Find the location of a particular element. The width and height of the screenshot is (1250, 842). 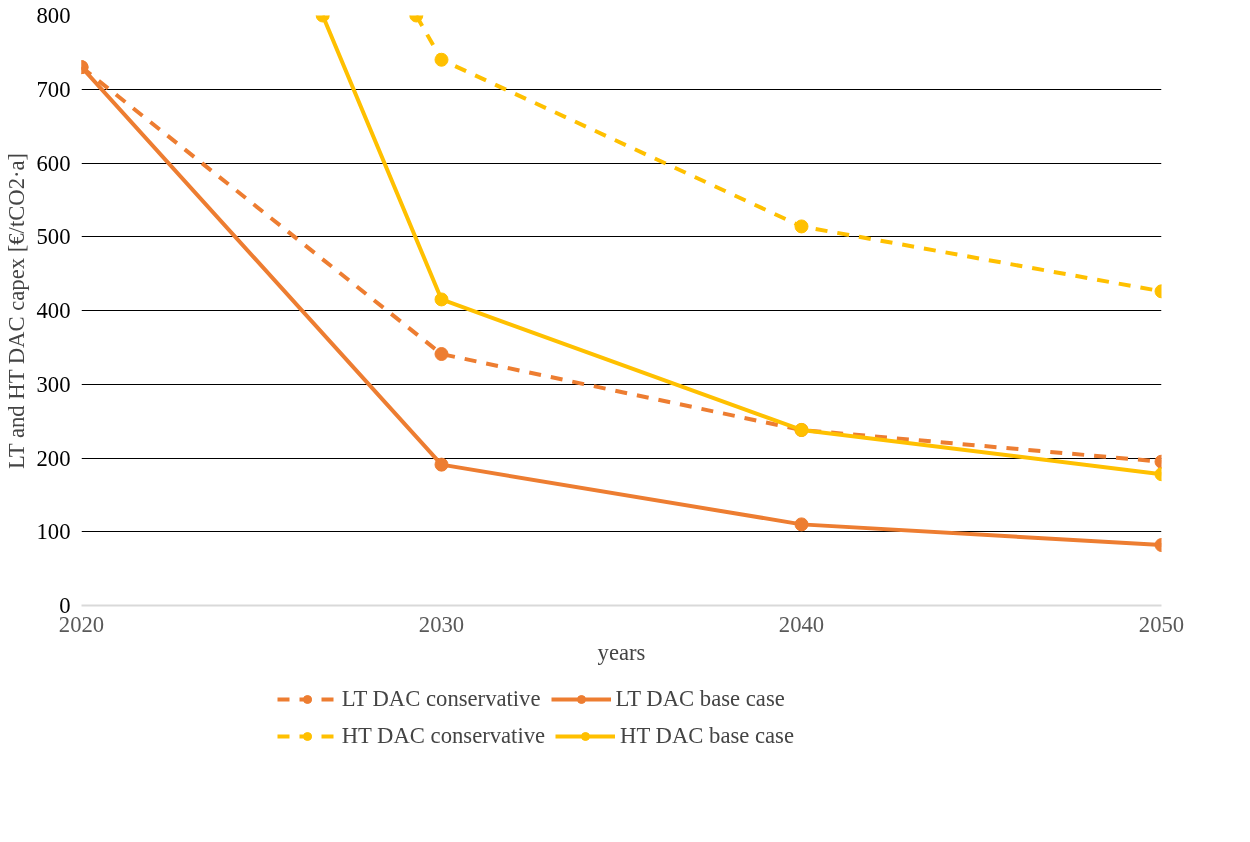

y-tick-label: 400 is located at coordinates (53, 310).